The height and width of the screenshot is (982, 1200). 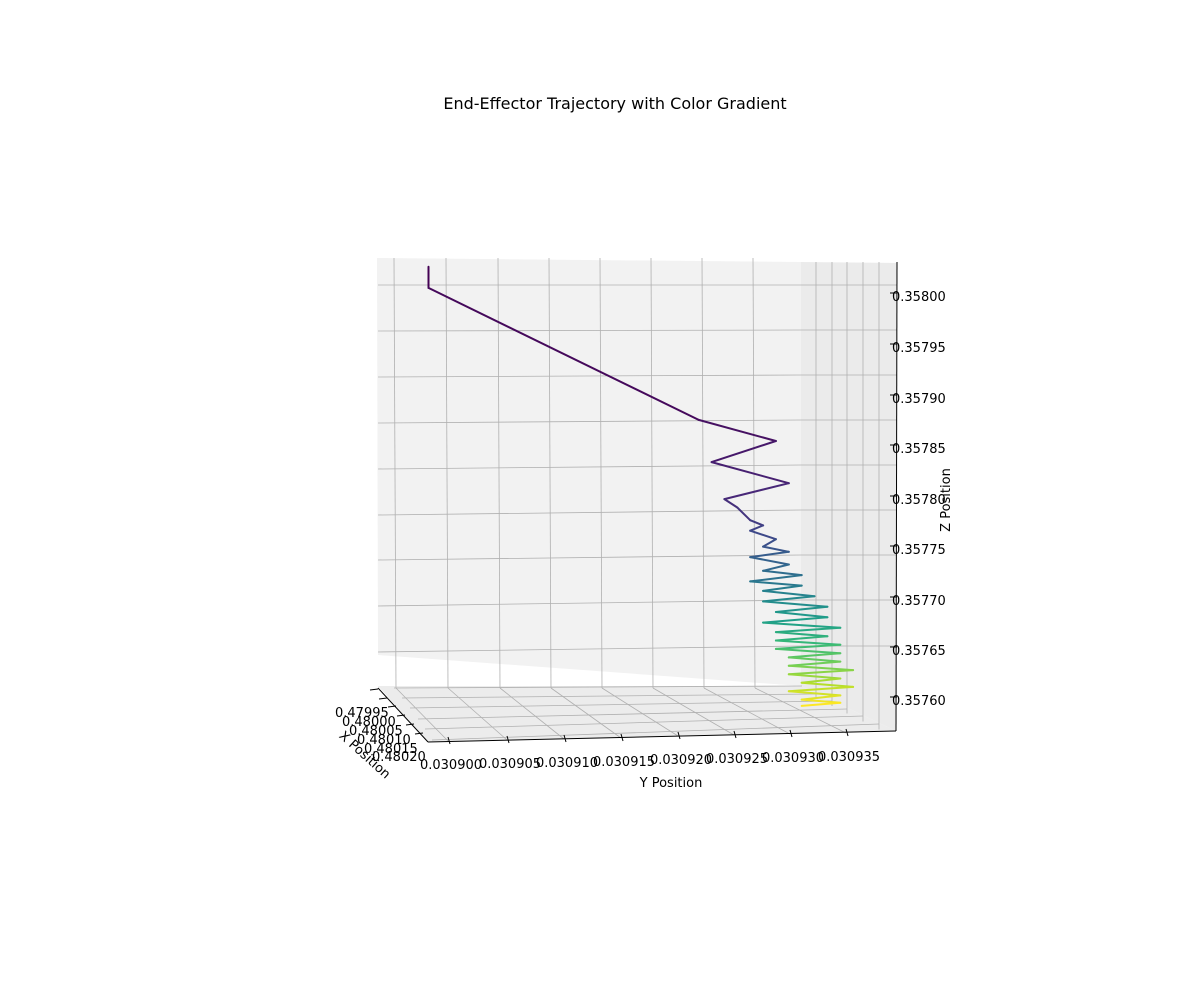 I want to click on x-tick-label: 0.48000, so click(x=369, y=722).